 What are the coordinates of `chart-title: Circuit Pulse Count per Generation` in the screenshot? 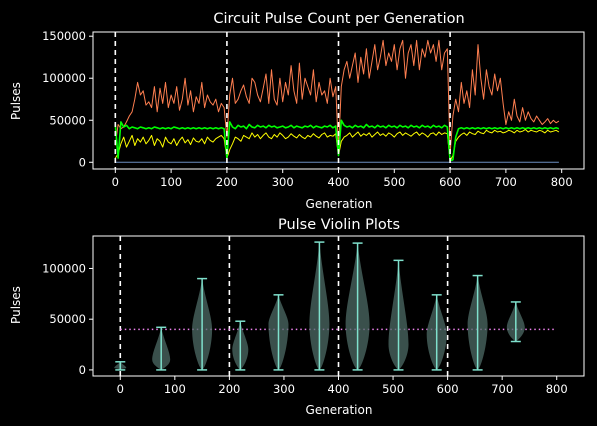 It's located at (338, 19).